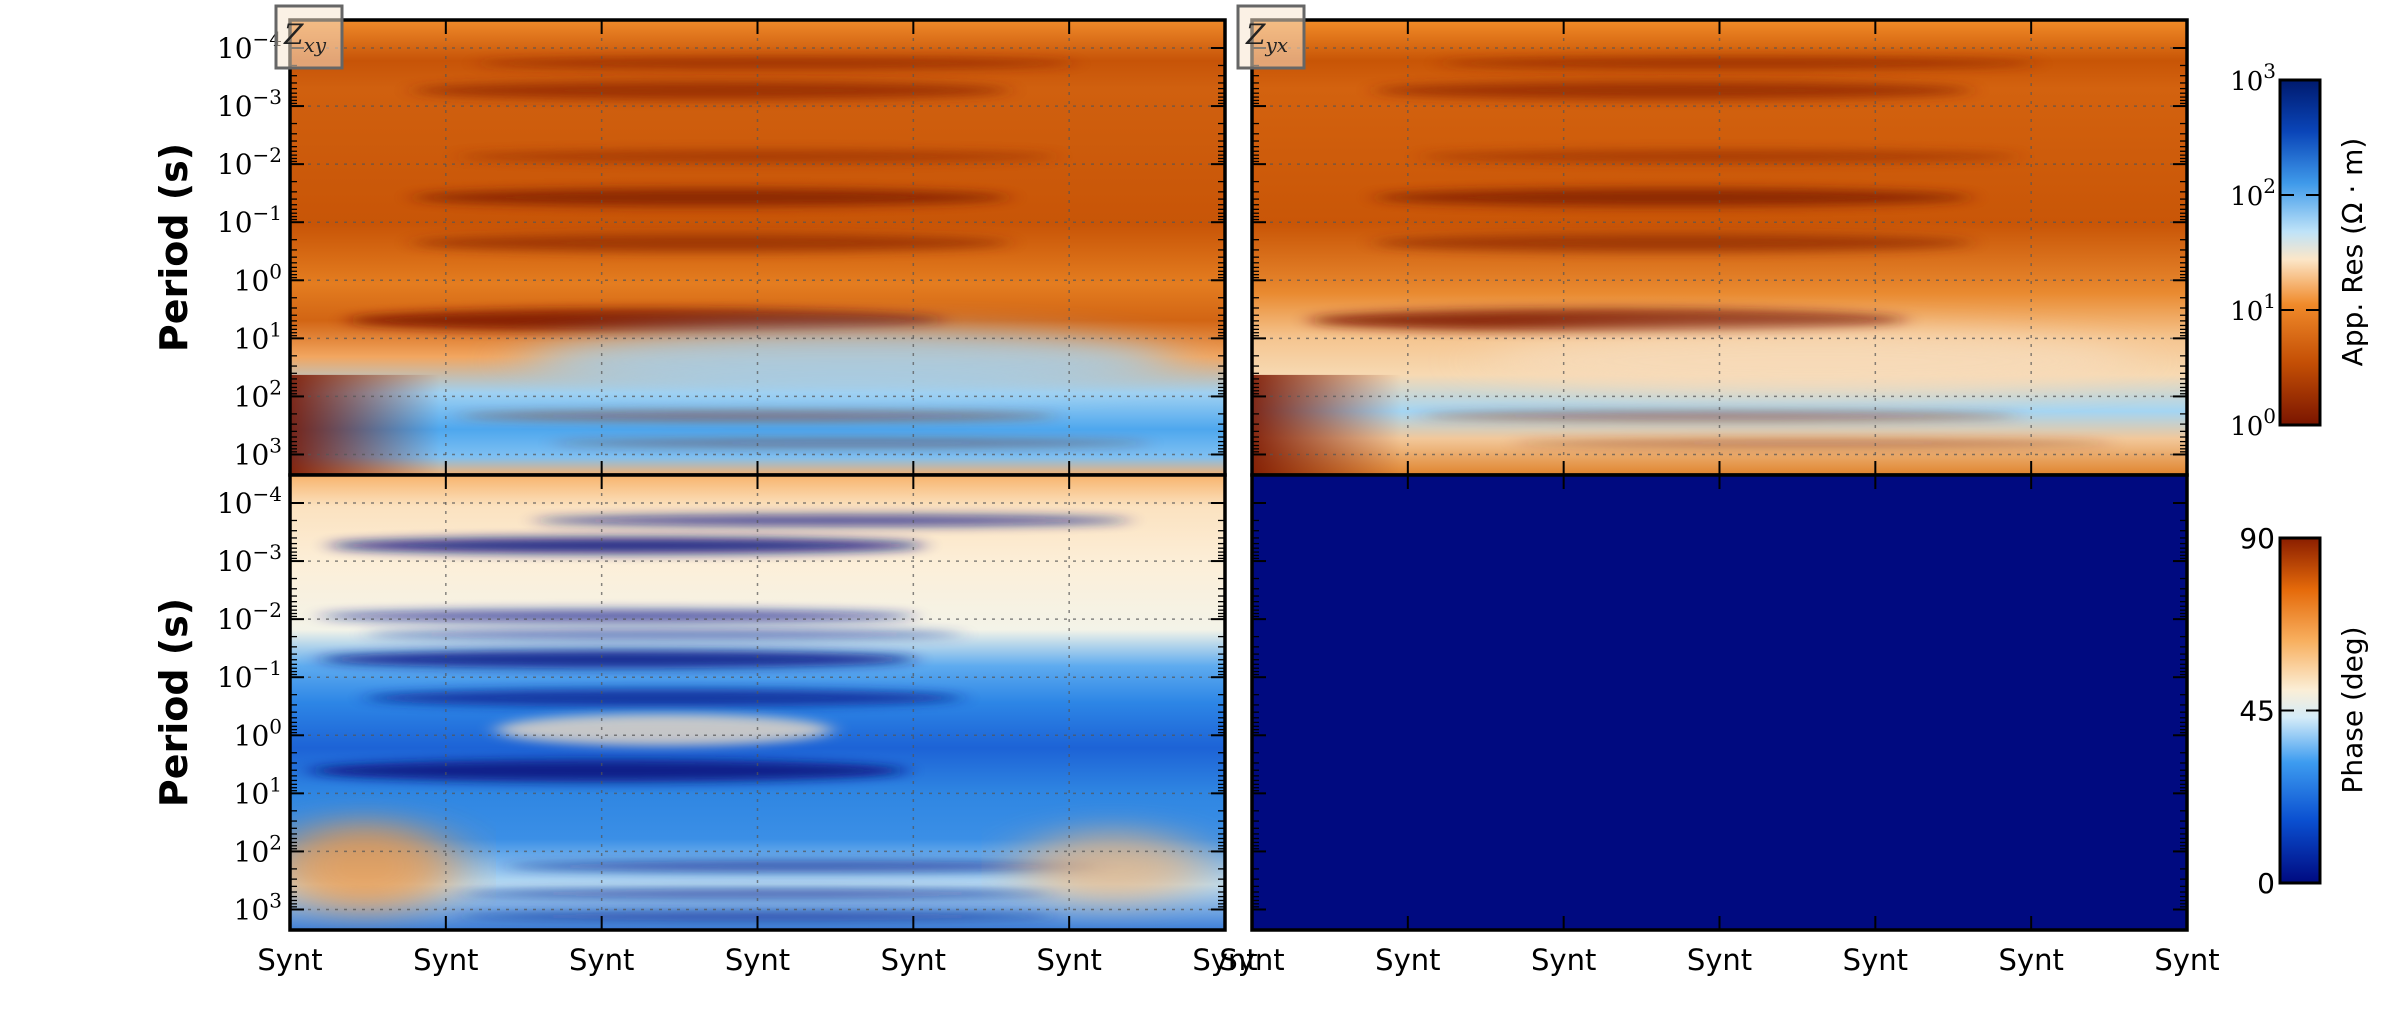 The image size is (2400, 1010). Describe the element at coordinates (2253, 78) in the screenshot. I see `colorbar-tick-label: 103` at that location.